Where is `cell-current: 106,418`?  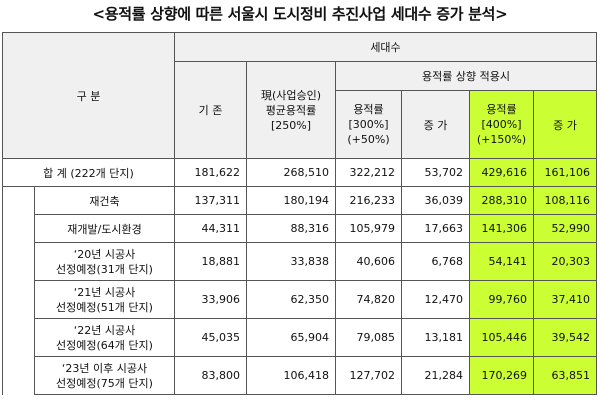 cell-current: 106,418 is located at coordinates (291, 375).